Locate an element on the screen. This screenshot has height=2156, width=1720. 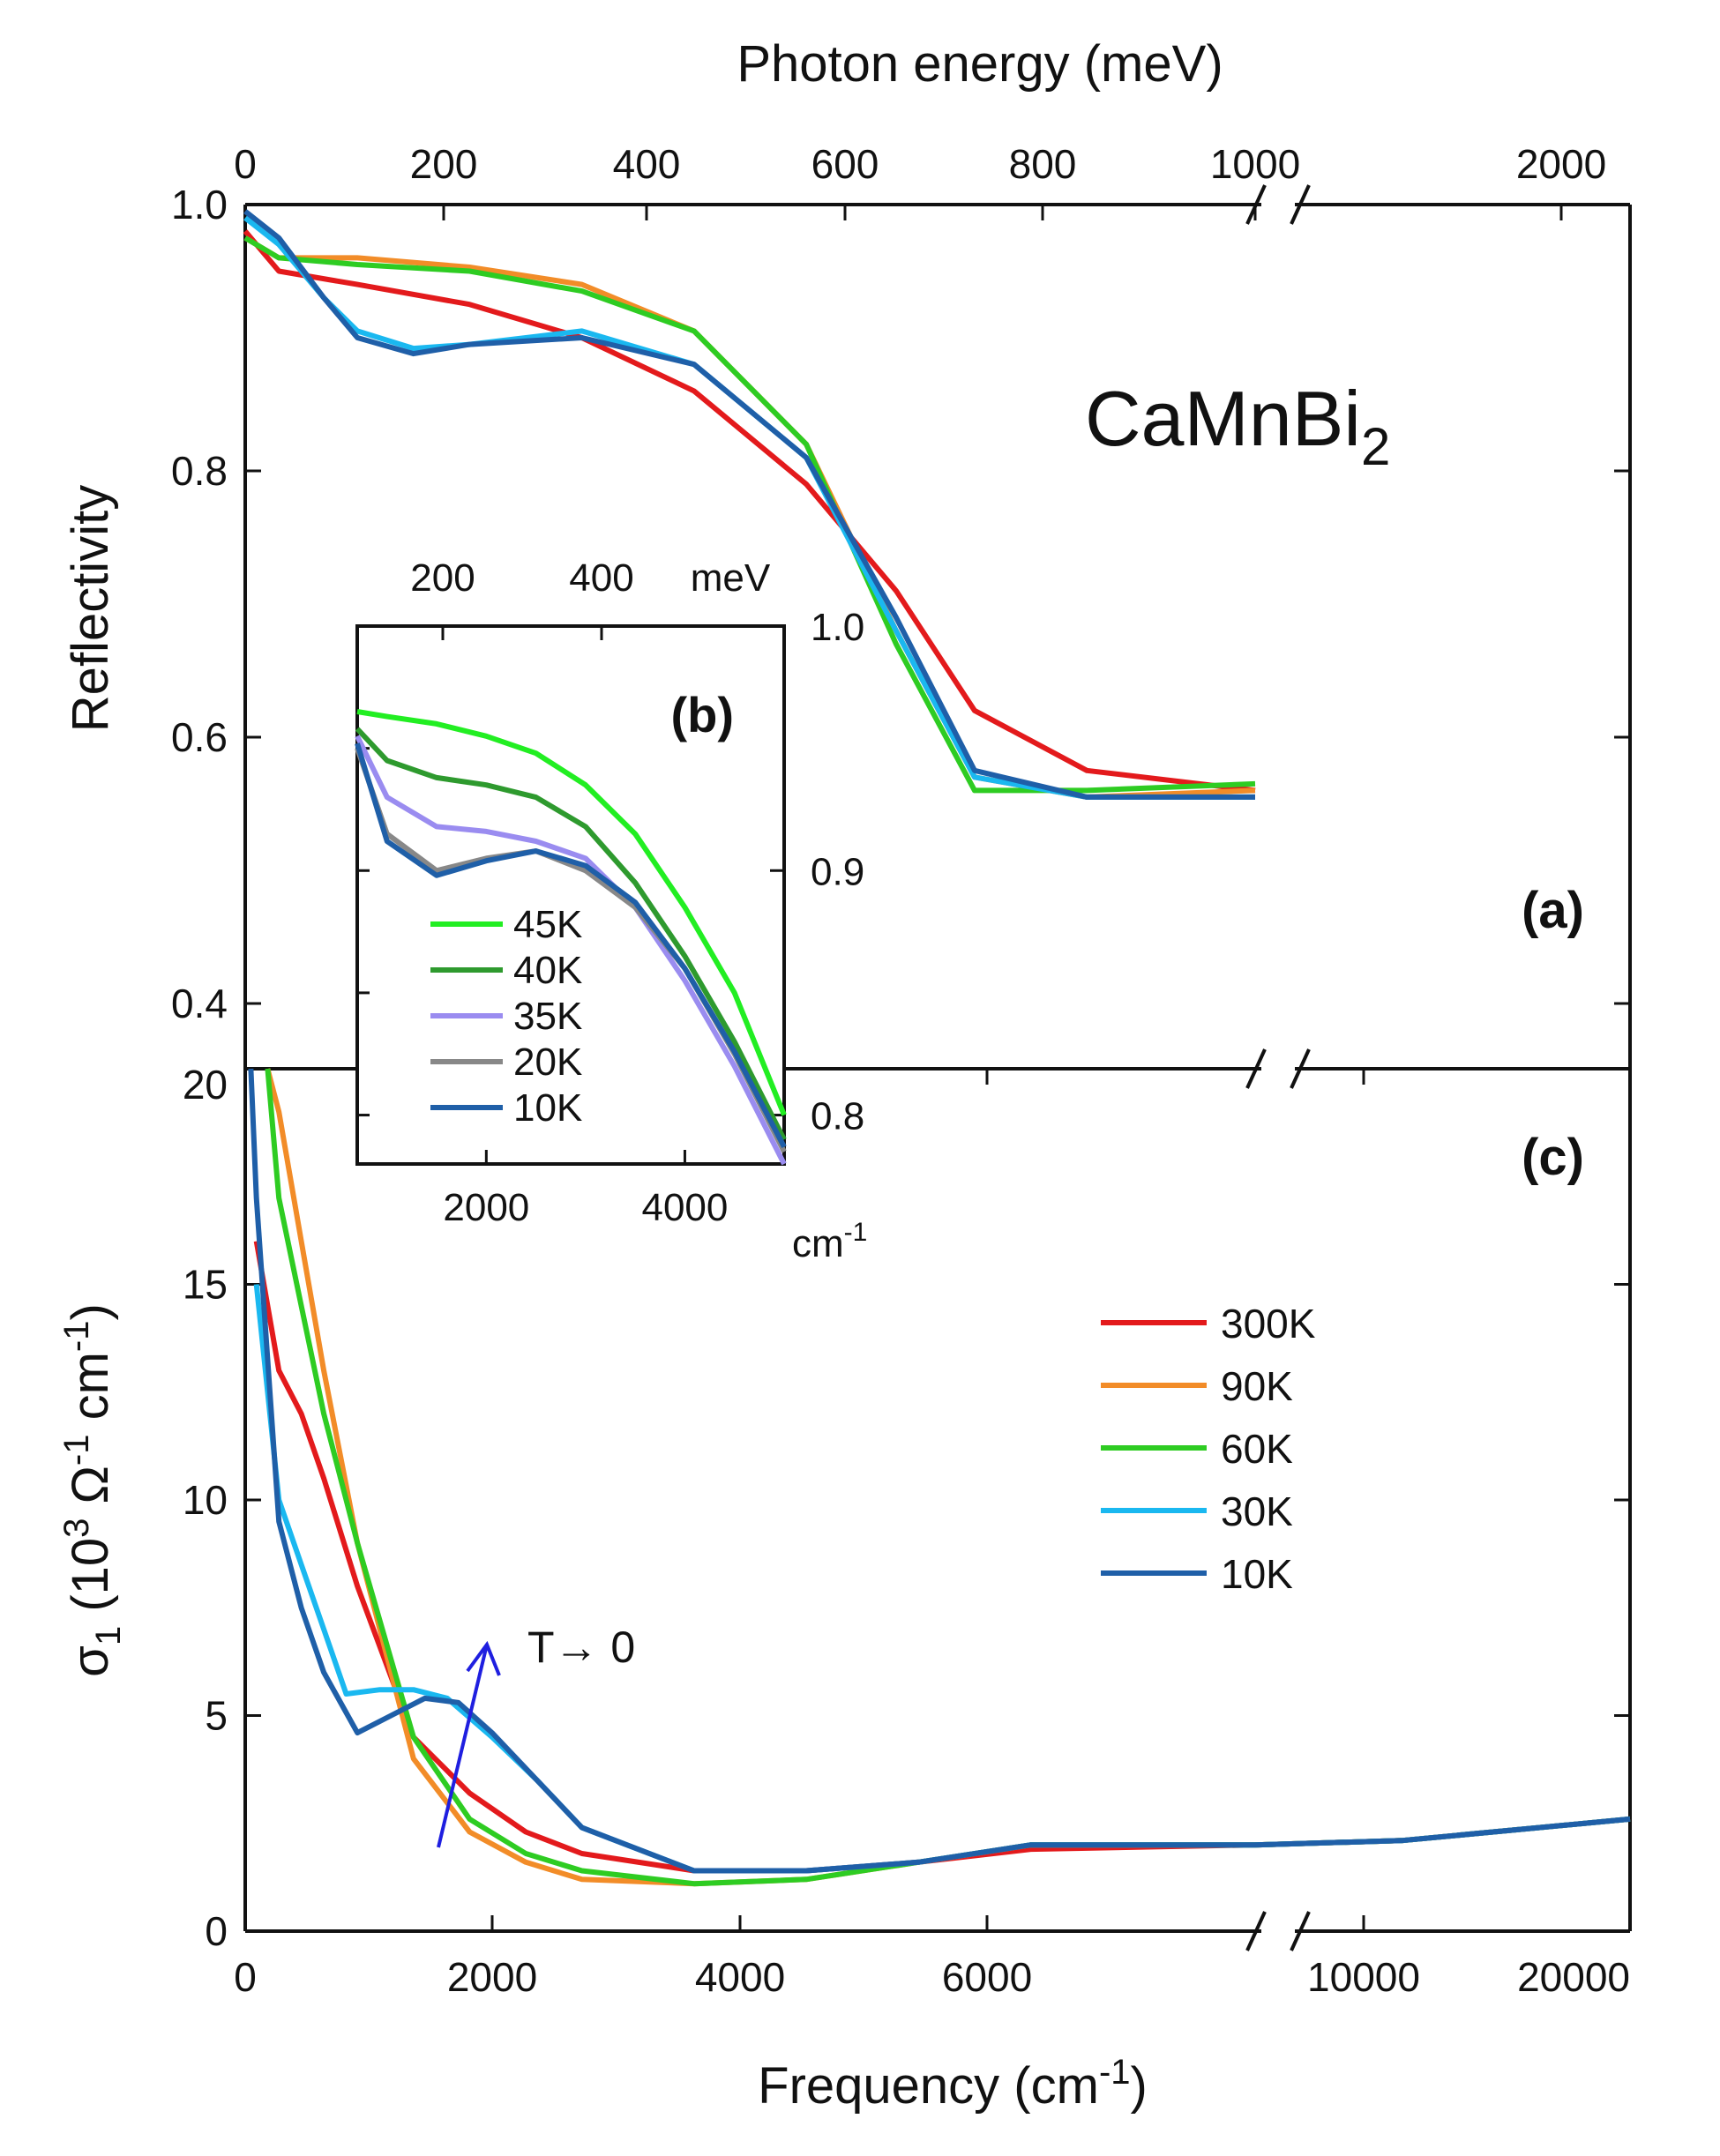
frequency-axis-label: Frequency (cm-1) is located at coordinates (953, 2084).